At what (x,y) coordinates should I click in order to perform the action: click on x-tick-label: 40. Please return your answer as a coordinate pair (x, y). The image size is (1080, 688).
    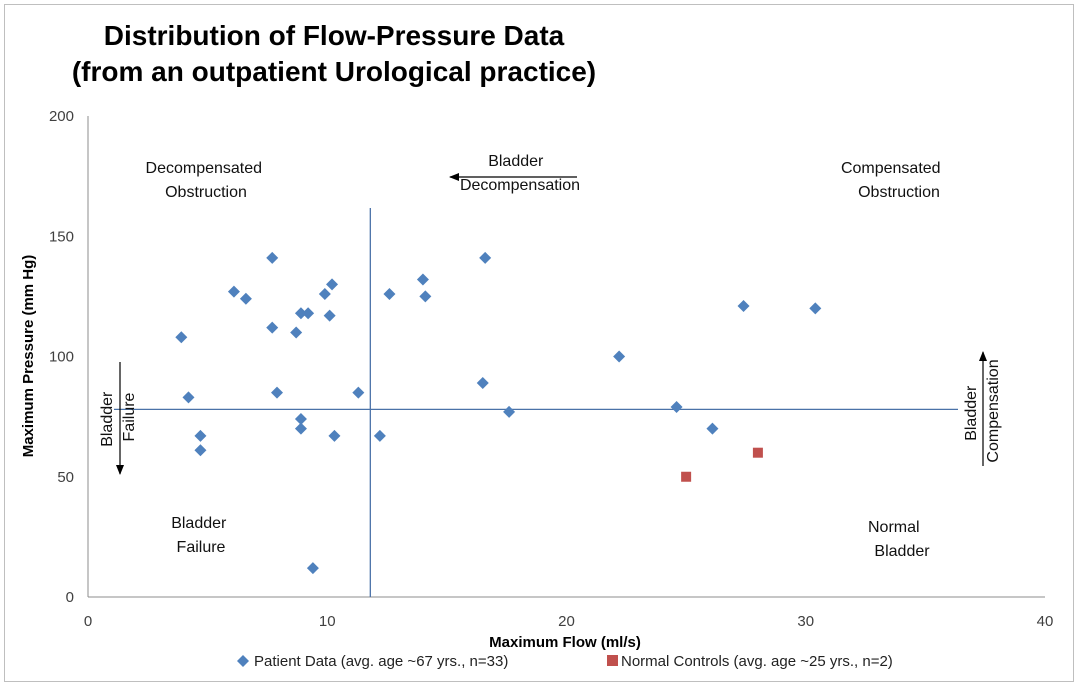
    Looking at the image, I should click on (1045, 621).